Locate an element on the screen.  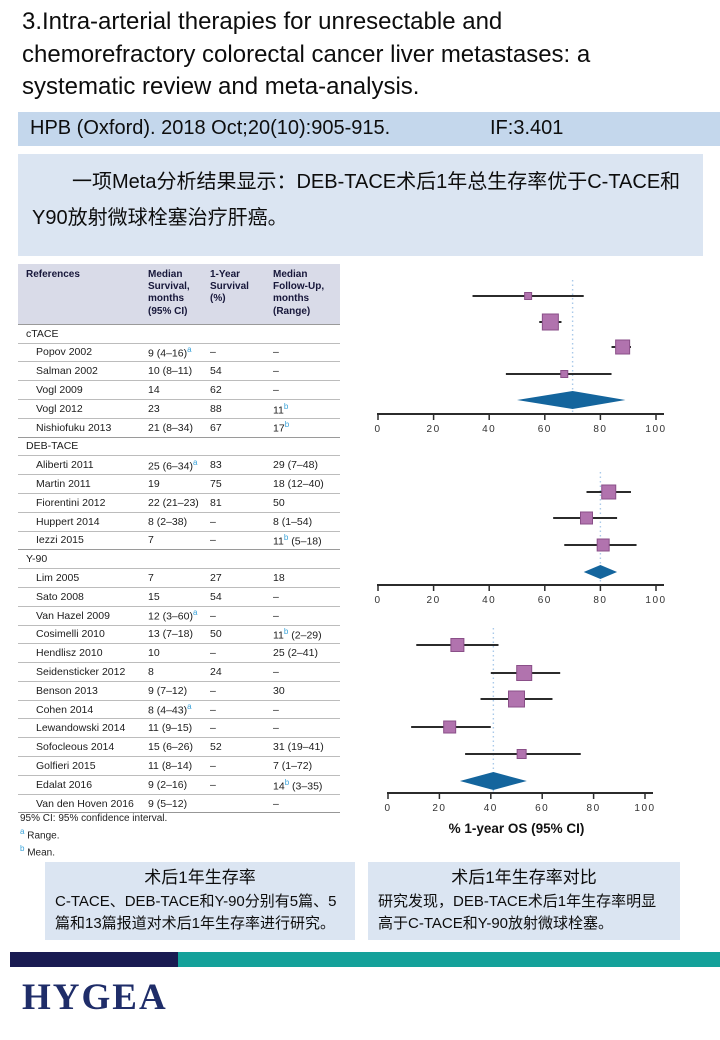
median-survival: 11 (9–15) is located at coordinates (170, 728).